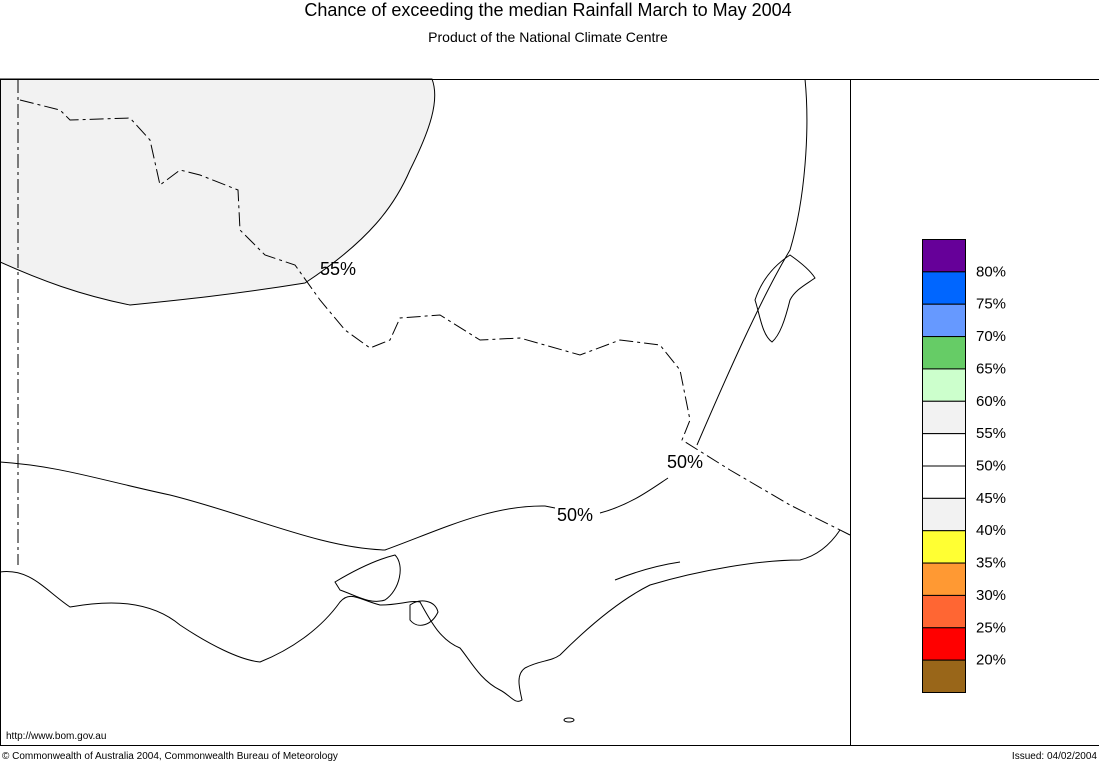 This screenshot has width=1099, height=769. What do you see at coordinates (1055, 756) in the screenshot?
I see `issued: Issued: 04/02/2004` at bounding box center [1055, 756].